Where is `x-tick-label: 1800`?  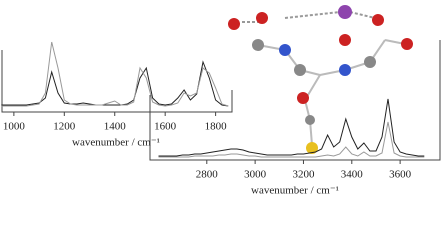
x-tick-label: 1800 is located at coordinates (216, 127).